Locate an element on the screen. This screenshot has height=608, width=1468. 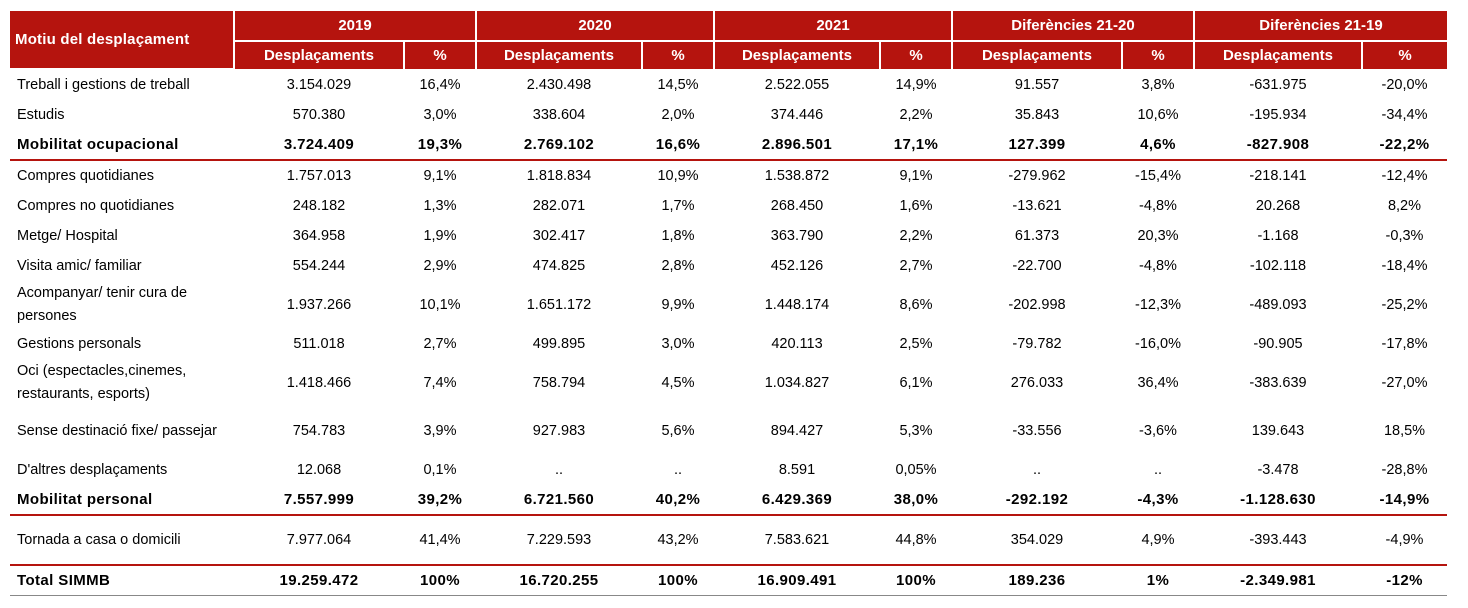
cell-2021-pct: 44,8% is located at coordinates (916, 540).